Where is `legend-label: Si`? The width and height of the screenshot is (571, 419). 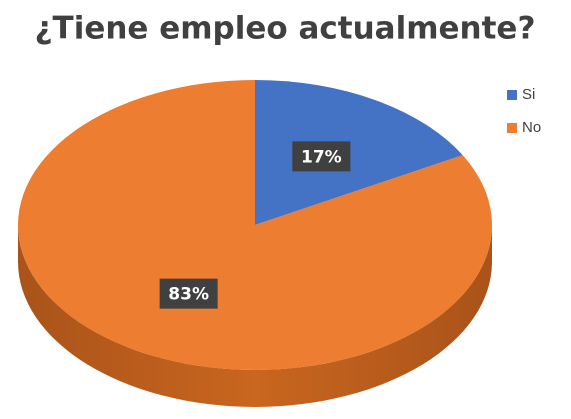 legend-label: Si is located at coordinates (528, 94).